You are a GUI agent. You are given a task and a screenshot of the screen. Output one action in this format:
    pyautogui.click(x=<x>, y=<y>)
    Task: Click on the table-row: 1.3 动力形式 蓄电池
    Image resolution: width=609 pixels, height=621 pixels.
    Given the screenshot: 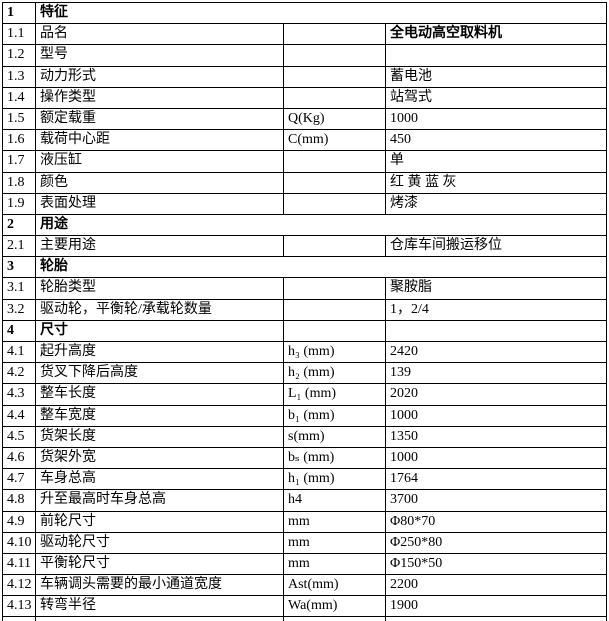 What is the action you would take?
    pyautogui.click(x=305, y=76)
    